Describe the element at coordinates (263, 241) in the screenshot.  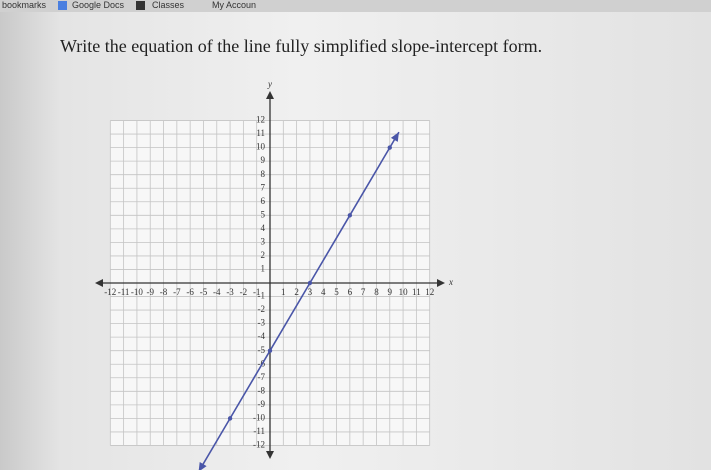
I see `y-tick-label: 3` at that location.